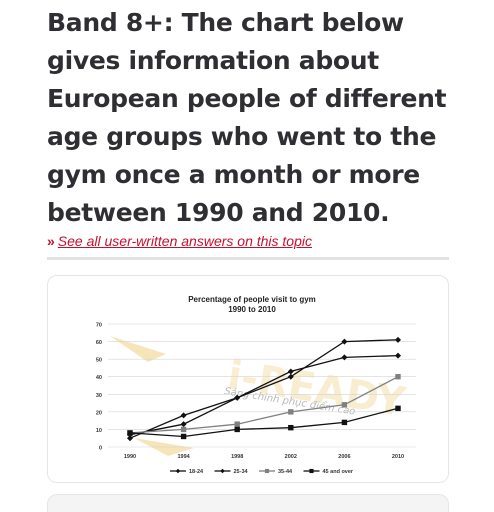 The image size is (494, 512). What do you see at coordinates (99, 396) in the screenshot?
I see `y-tick-label: 30` at bounding box center [99, 396].